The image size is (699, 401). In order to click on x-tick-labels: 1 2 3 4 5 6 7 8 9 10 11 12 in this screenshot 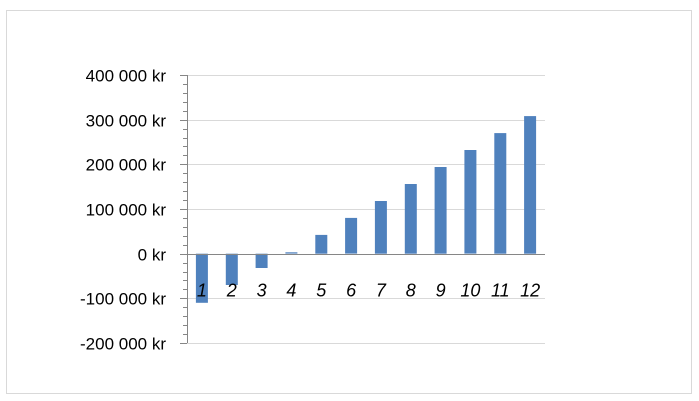, I will do `click(368, 291)`.